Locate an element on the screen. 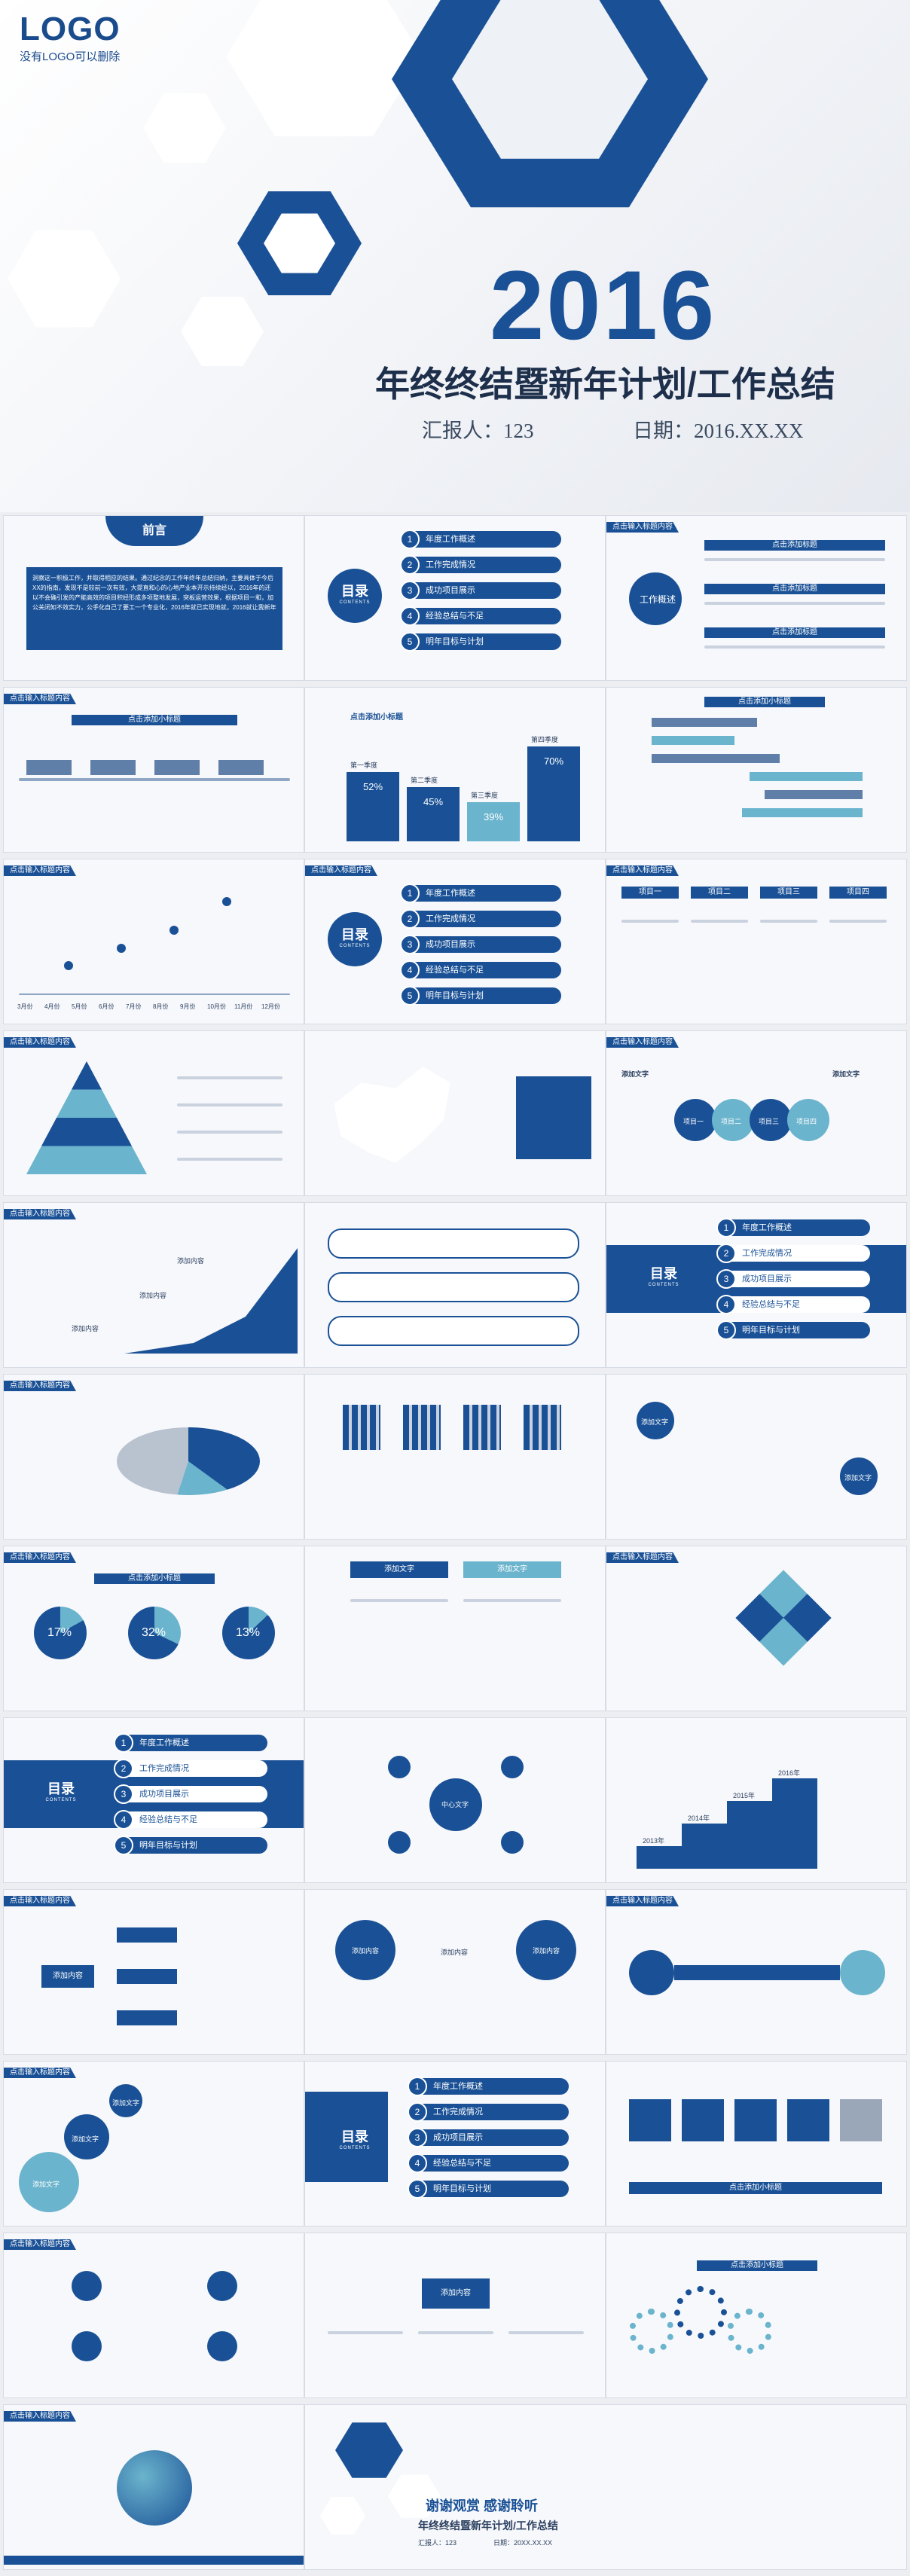 The width and height of the screenshot is (910, 2576). slide-globe: 点击输入标题内容 is located at coordinates (153, 2487).